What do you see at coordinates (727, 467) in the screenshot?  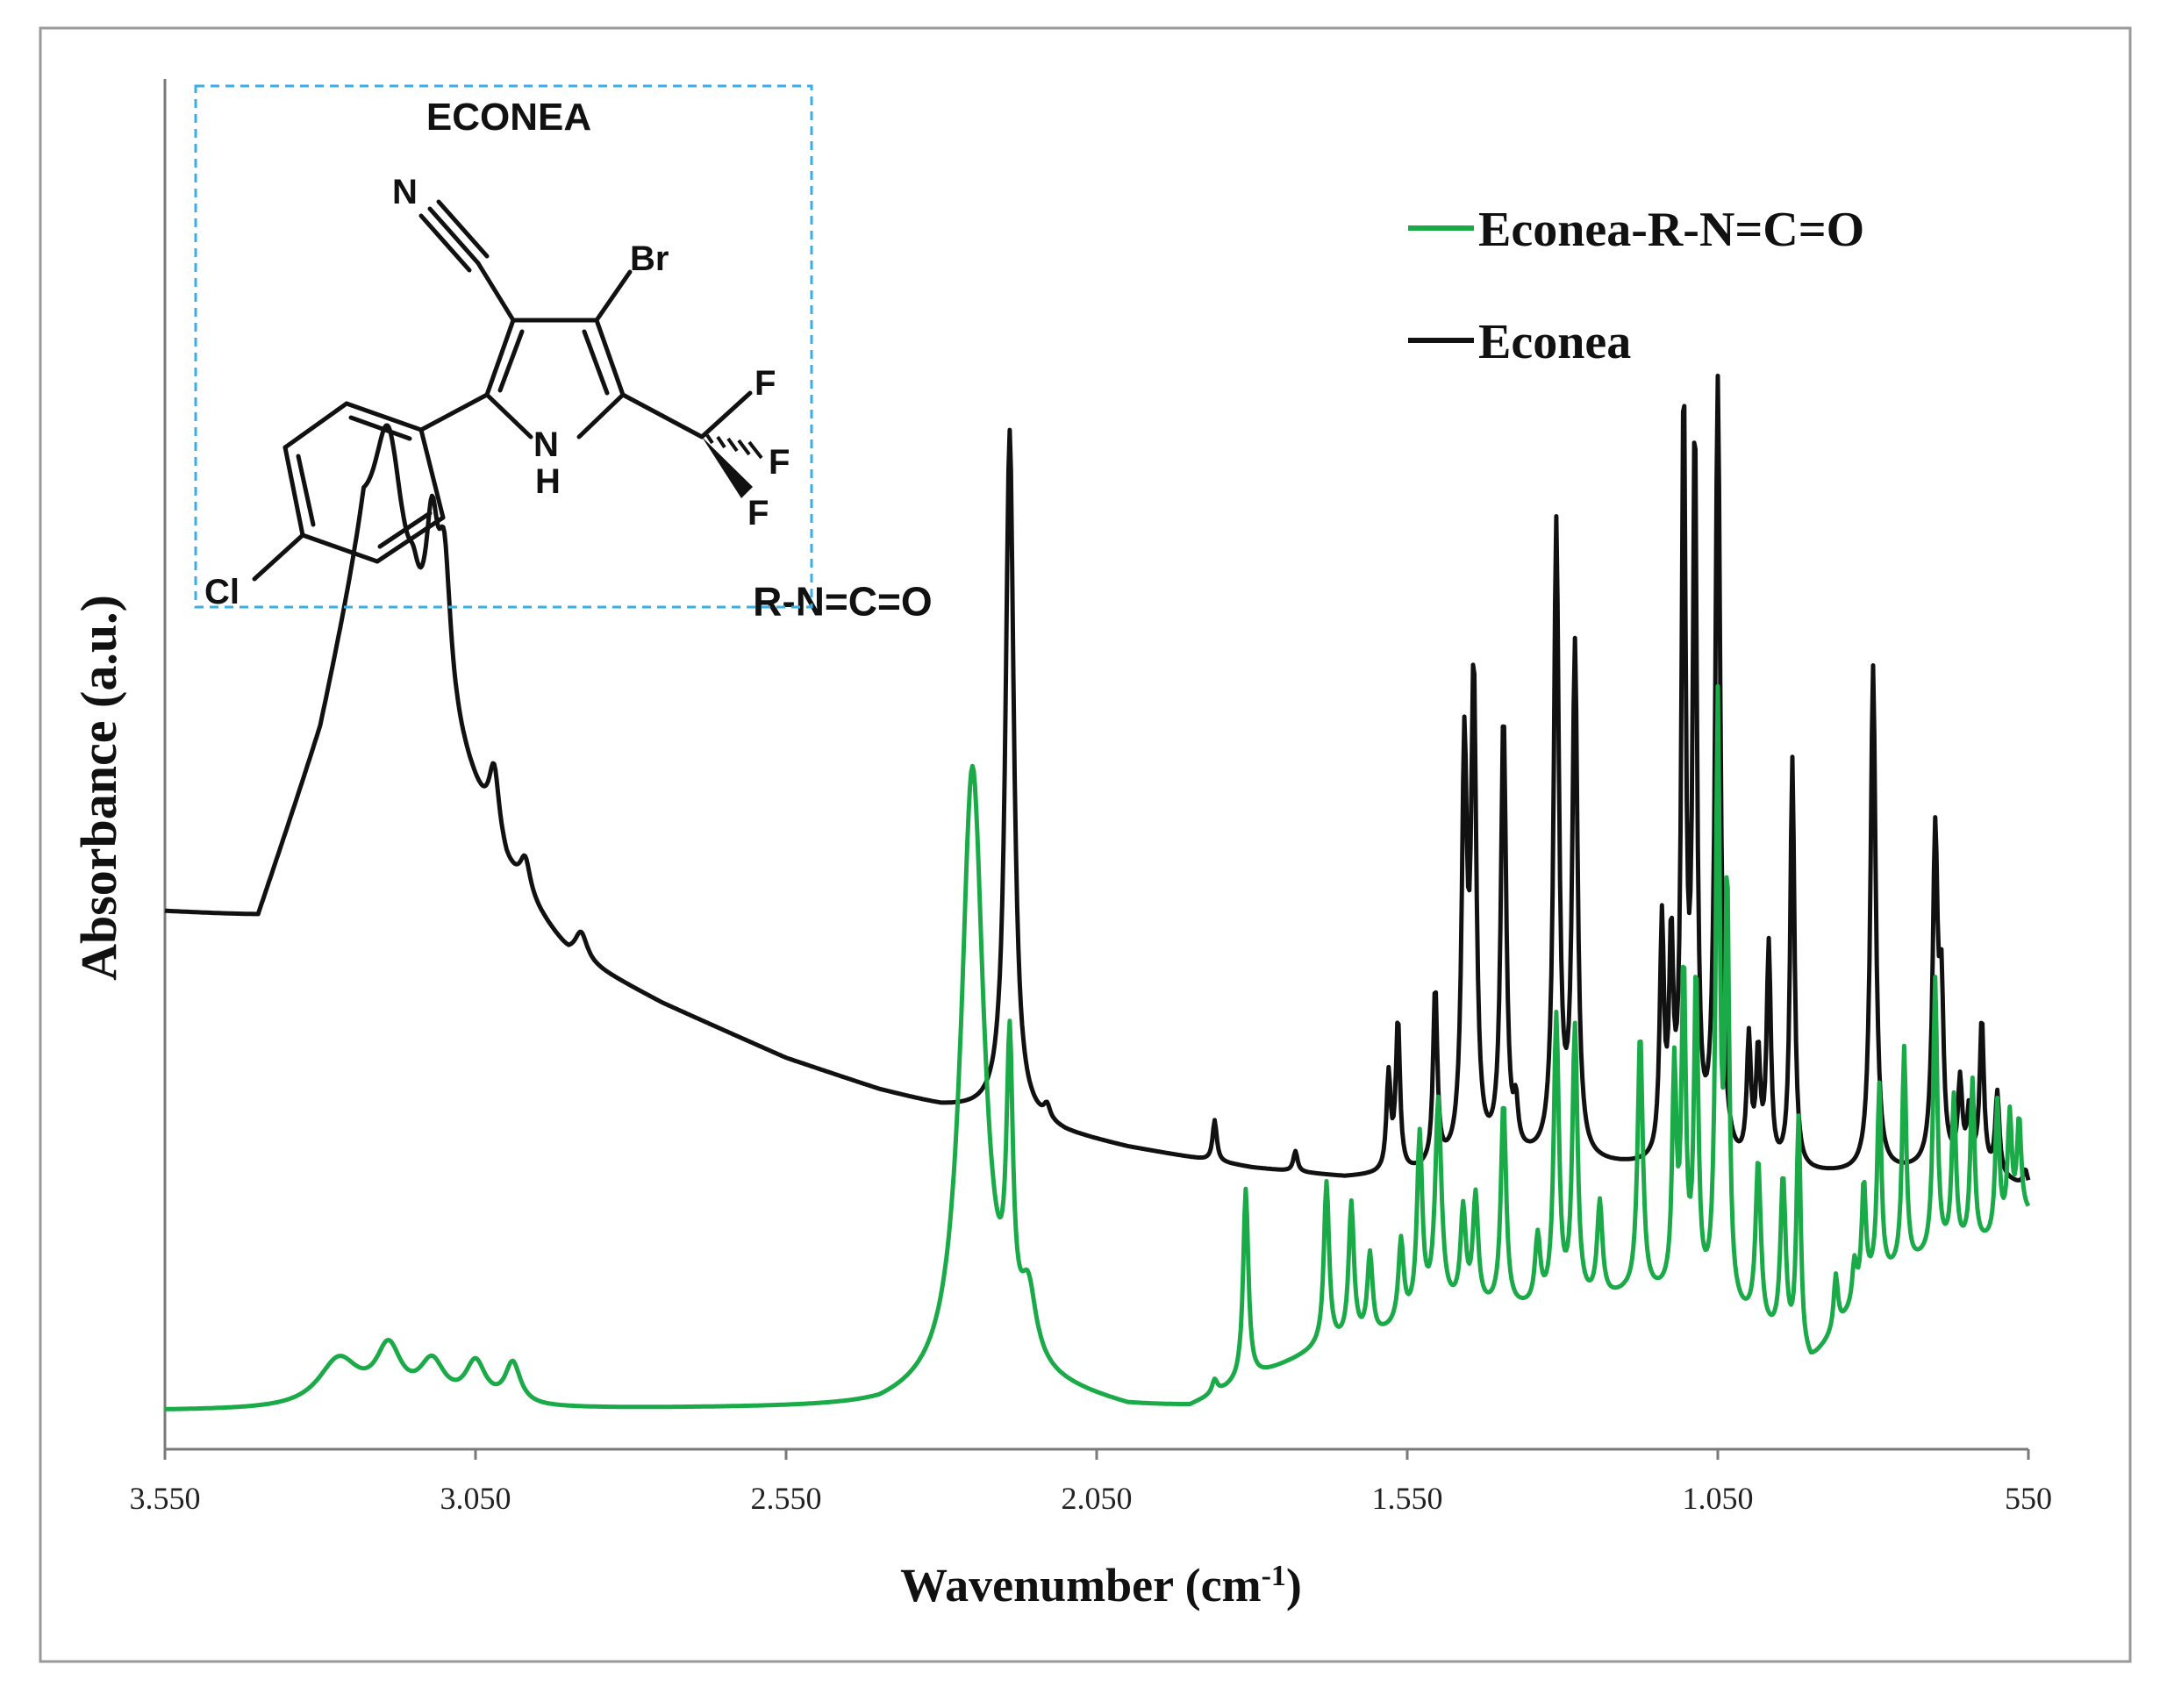 I see `molecule-wedge-bond` at bounding box center [727, 467].